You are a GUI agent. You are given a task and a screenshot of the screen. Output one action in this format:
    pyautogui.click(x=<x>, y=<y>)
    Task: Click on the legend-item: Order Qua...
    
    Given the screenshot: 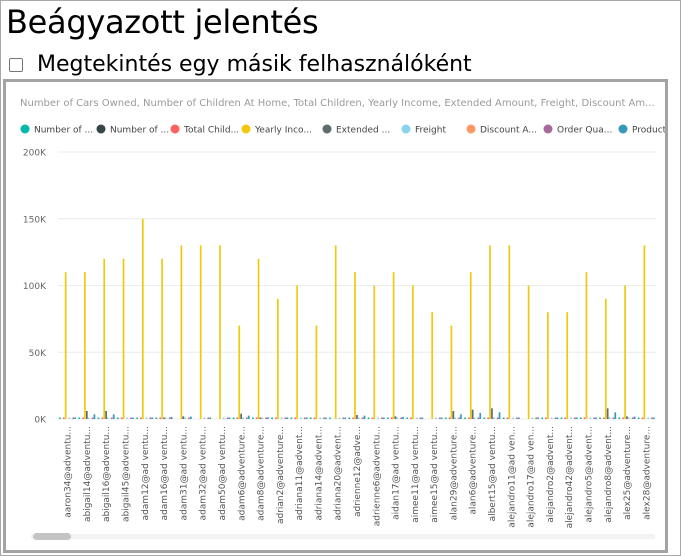 What is the action you would take?
    pyautogui.click(x=578, y=130)
    